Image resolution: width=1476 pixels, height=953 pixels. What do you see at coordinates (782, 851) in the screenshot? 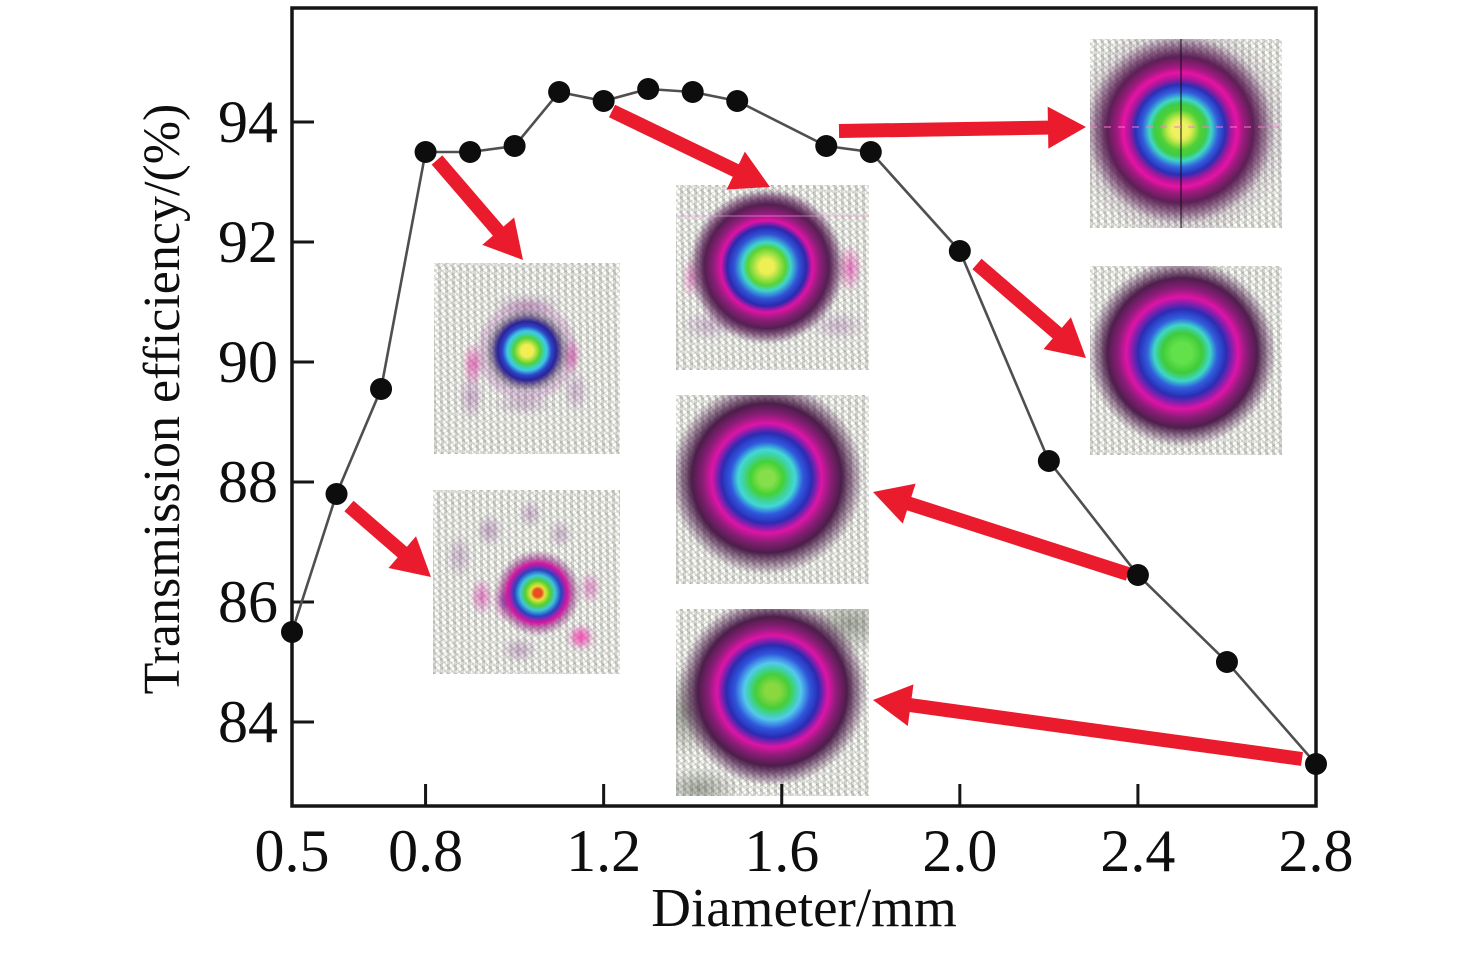
I see `x-tick-label: 1.6` at bounding box center [782, 851].